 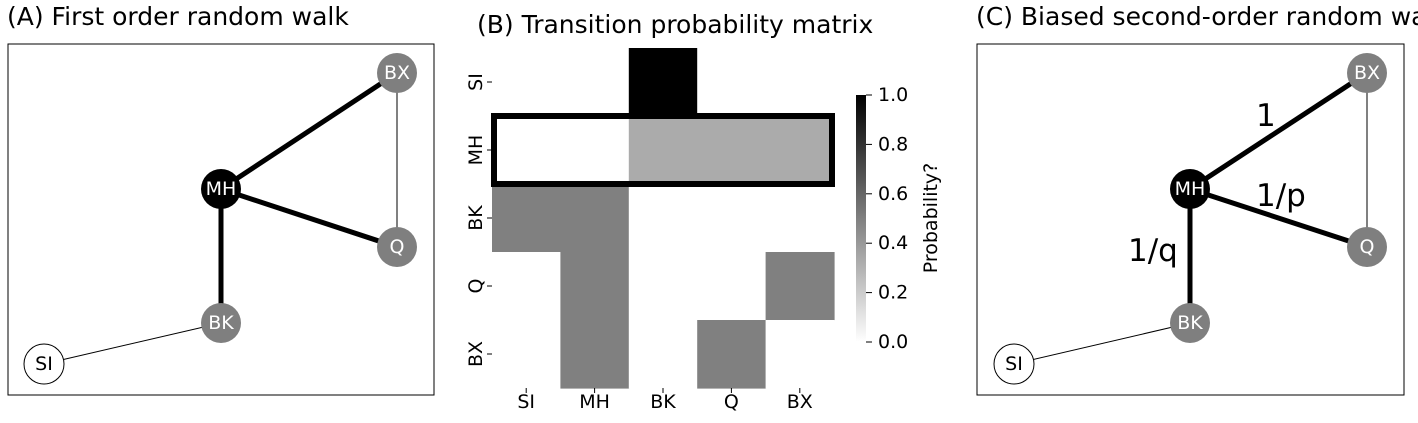 I want to click on heatmap-cell-q-bk, so click(x=663, y=286).